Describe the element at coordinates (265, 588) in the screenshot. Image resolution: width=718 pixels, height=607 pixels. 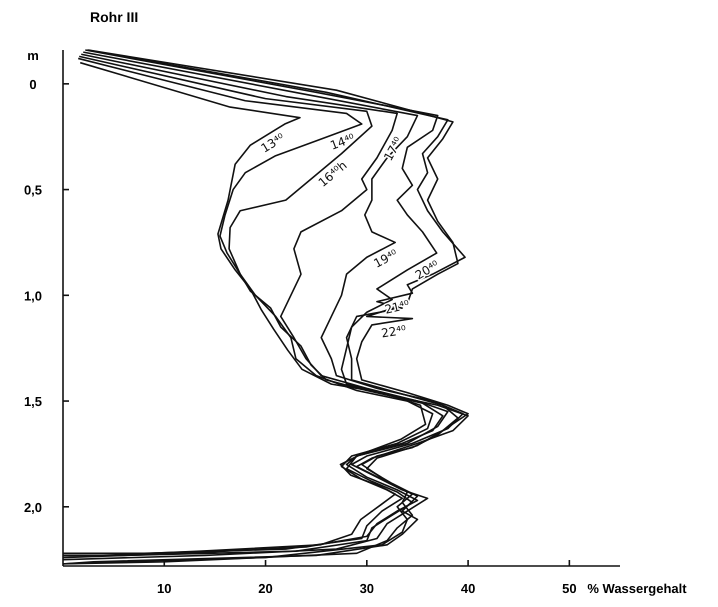
I see `x-tick-label: 20` at that location.